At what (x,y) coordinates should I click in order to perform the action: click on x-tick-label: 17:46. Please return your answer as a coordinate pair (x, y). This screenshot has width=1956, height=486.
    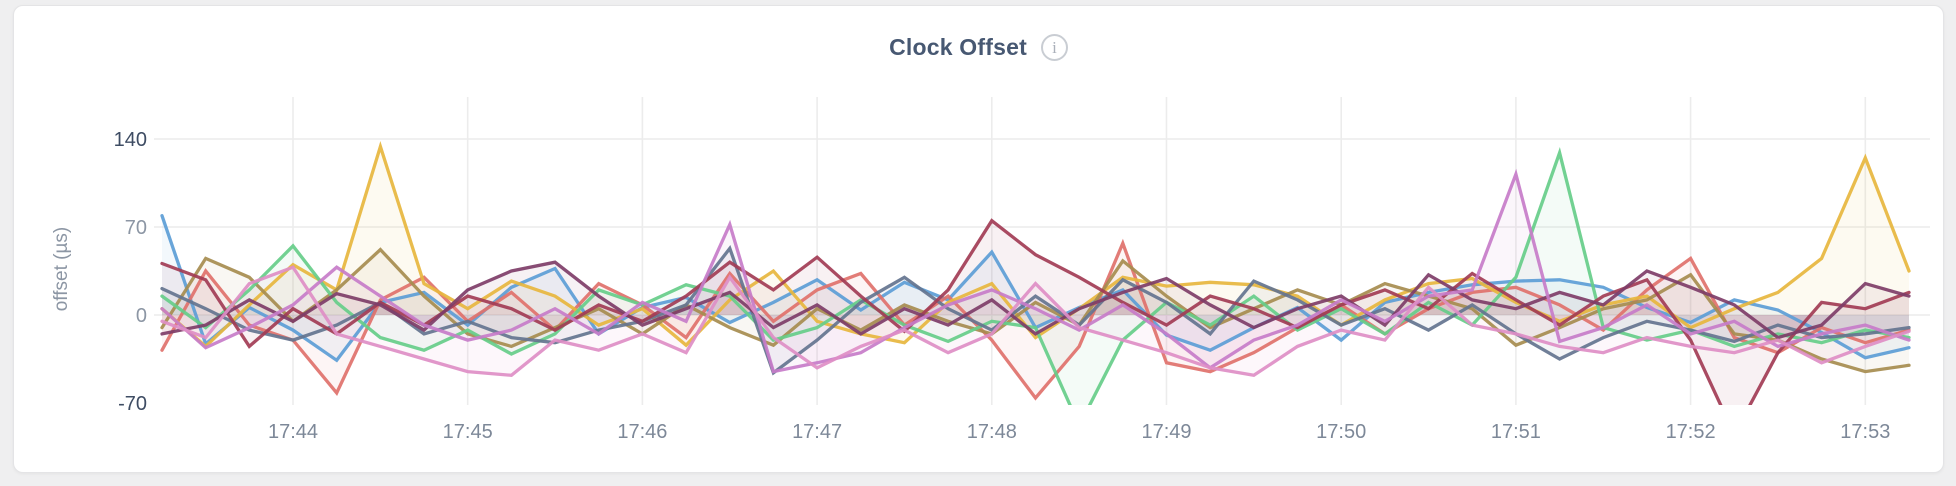
    Looking at the image, I should click on (642, 432).